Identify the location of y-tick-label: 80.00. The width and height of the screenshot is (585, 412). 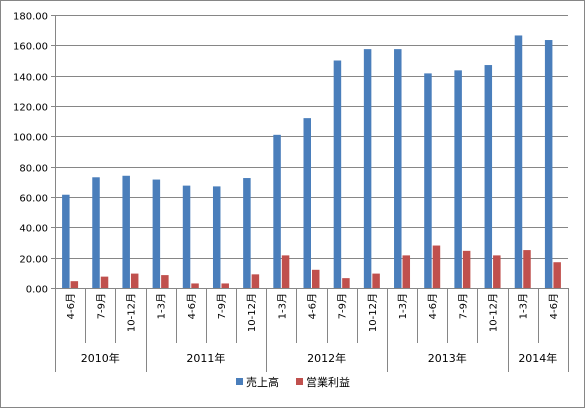
(33, 169).